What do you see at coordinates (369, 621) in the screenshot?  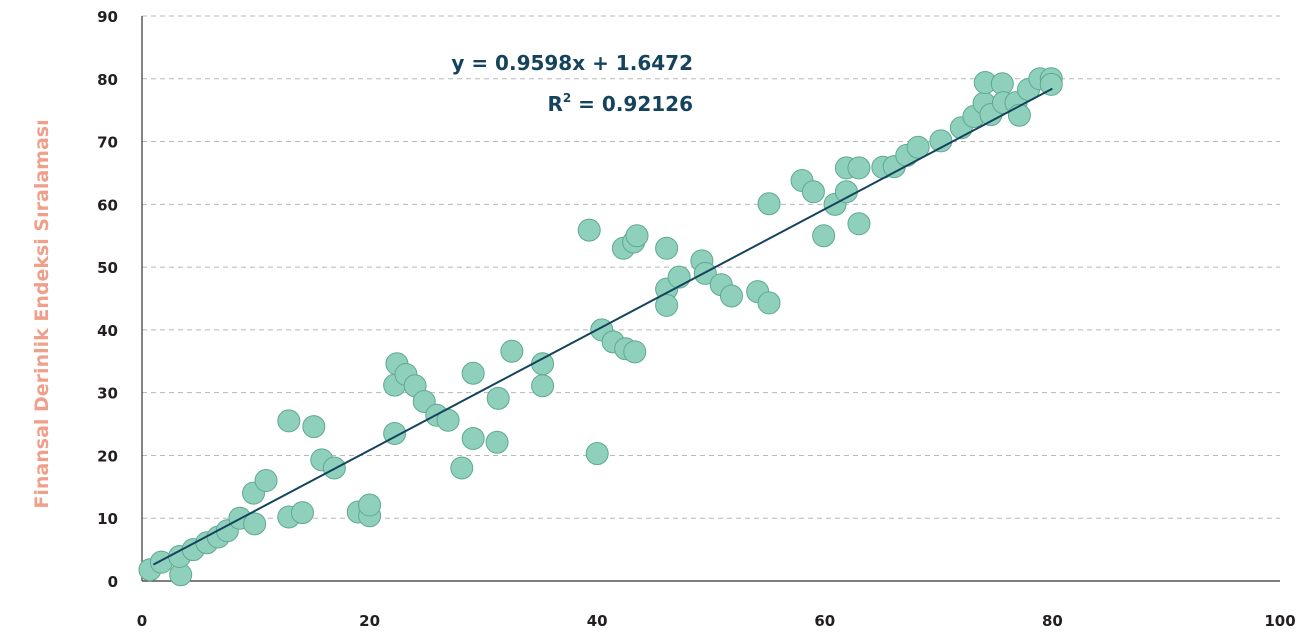 I see `x-tick-label: 20` at bounding box center [369, 621].